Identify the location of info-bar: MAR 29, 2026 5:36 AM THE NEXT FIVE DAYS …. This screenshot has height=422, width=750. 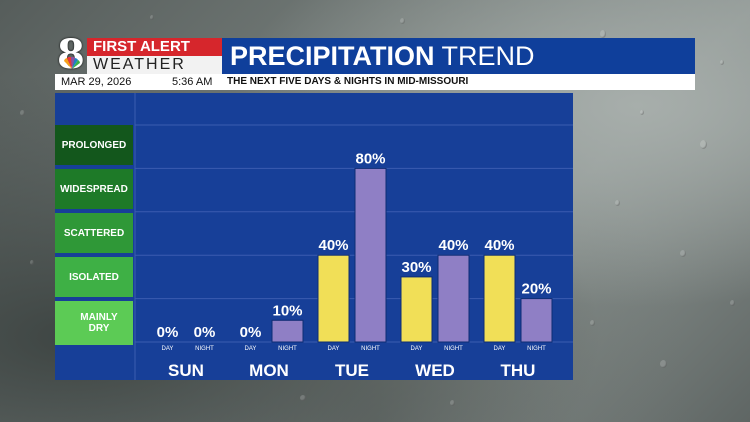
(375, 82).